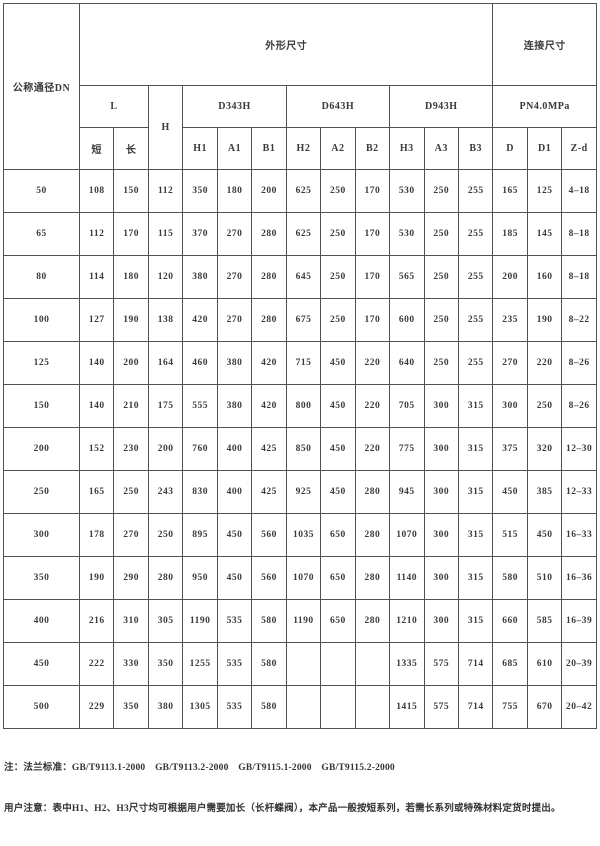 This screenshot has width=600, height=846. What do you see at coordinates (544, 191) in the screenshot?
I see `value-cell: 125` at bounding box center [544, 191].